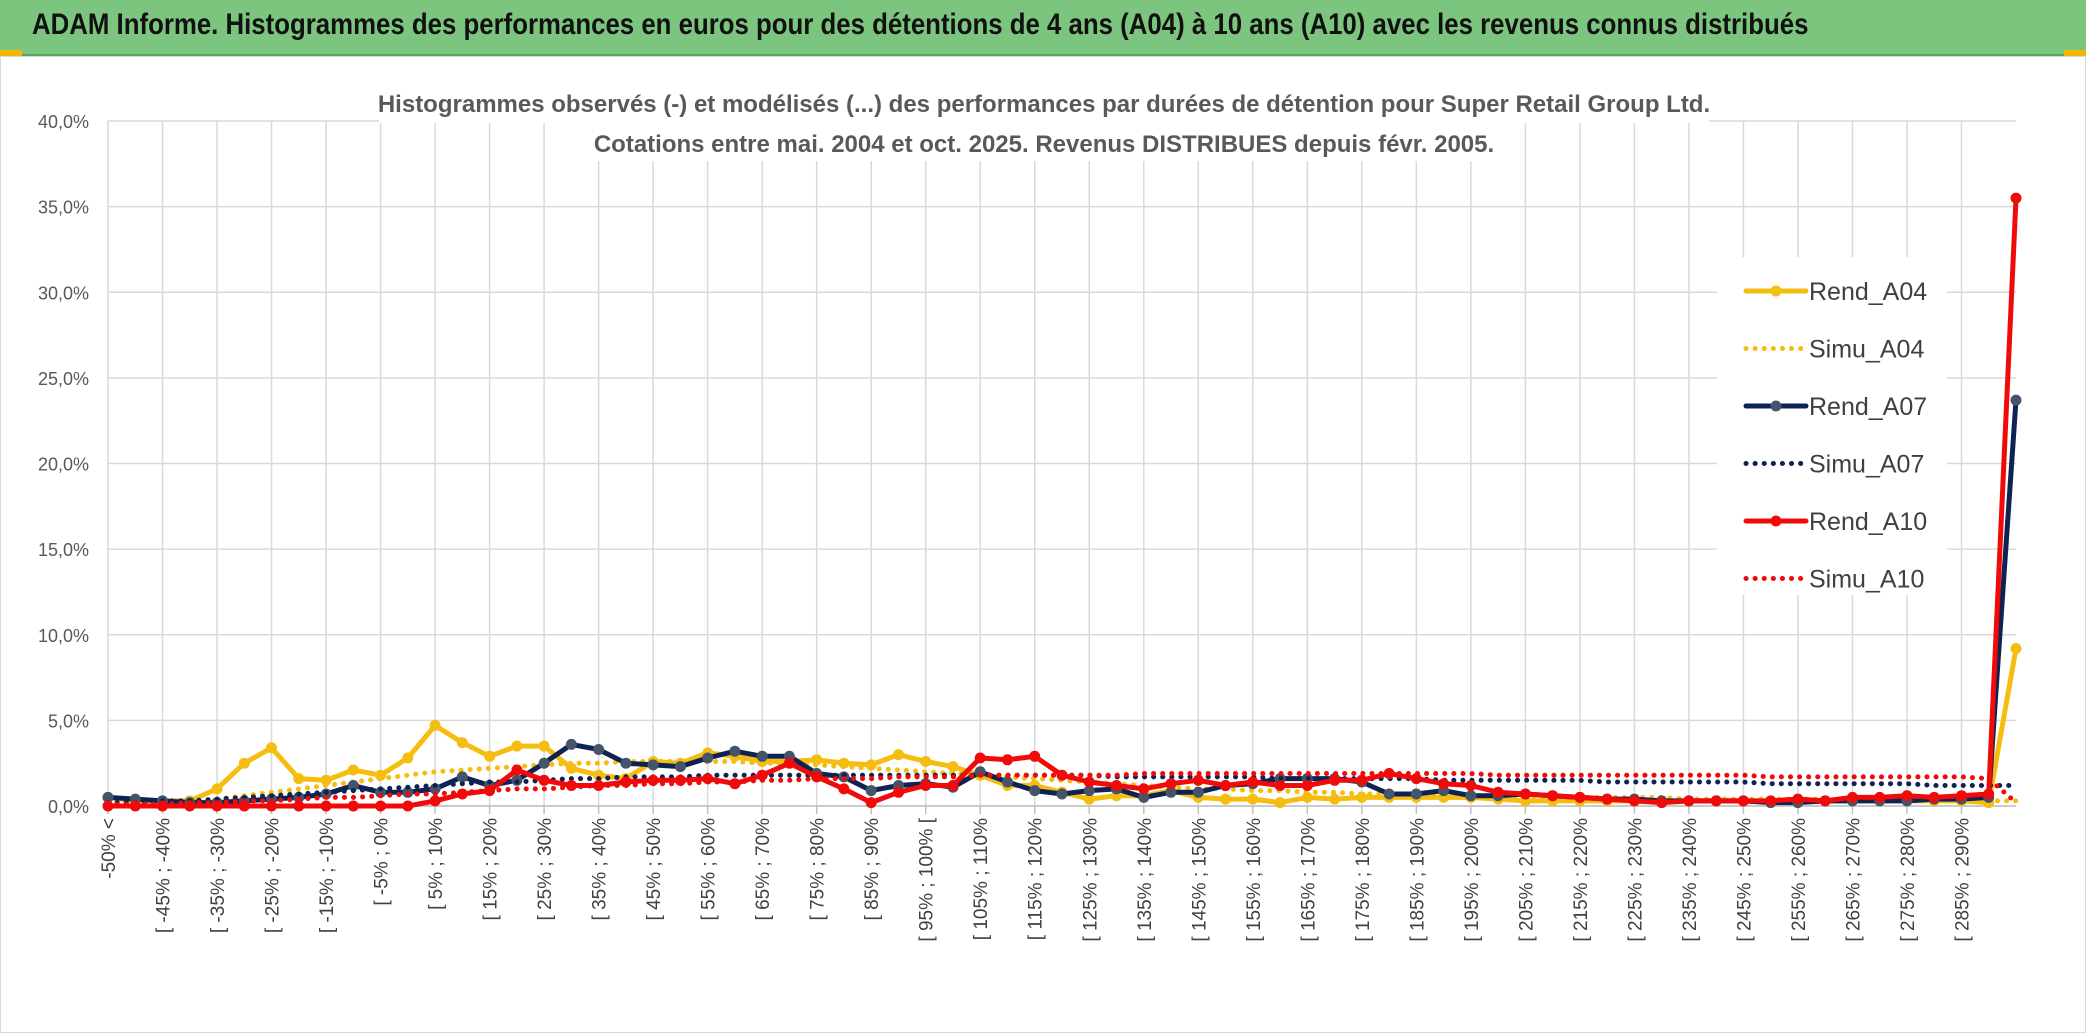 Image resolution: width=2086 pixels, height=1034 pixels. What do you see at coordinates (927, 879) in the screenshot?
I see `x-tick-label: [ 95% ; 100% [` at bounding box center [927, 879].